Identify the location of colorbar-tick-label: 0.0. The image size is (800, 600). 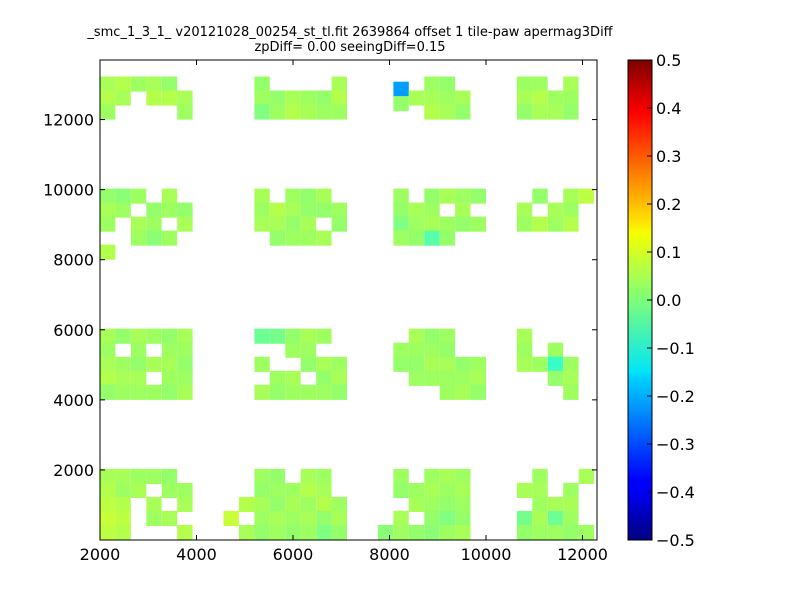
(668, 300).